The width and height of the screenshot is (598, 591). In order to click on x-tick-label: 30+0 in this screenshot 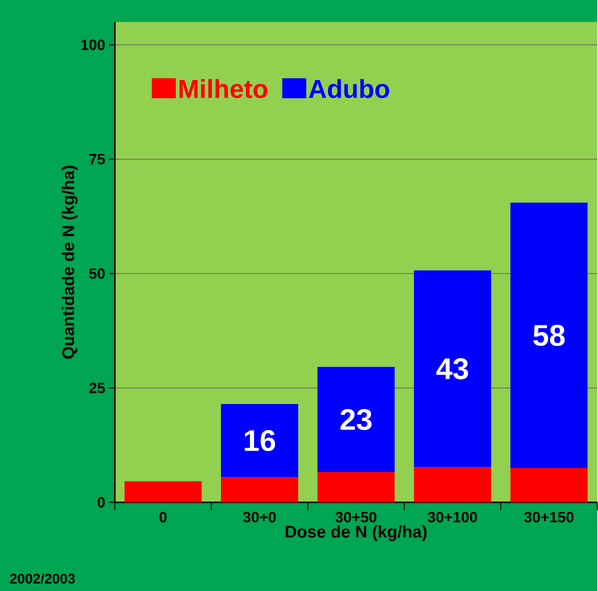, I will do `click(259, 517)`.